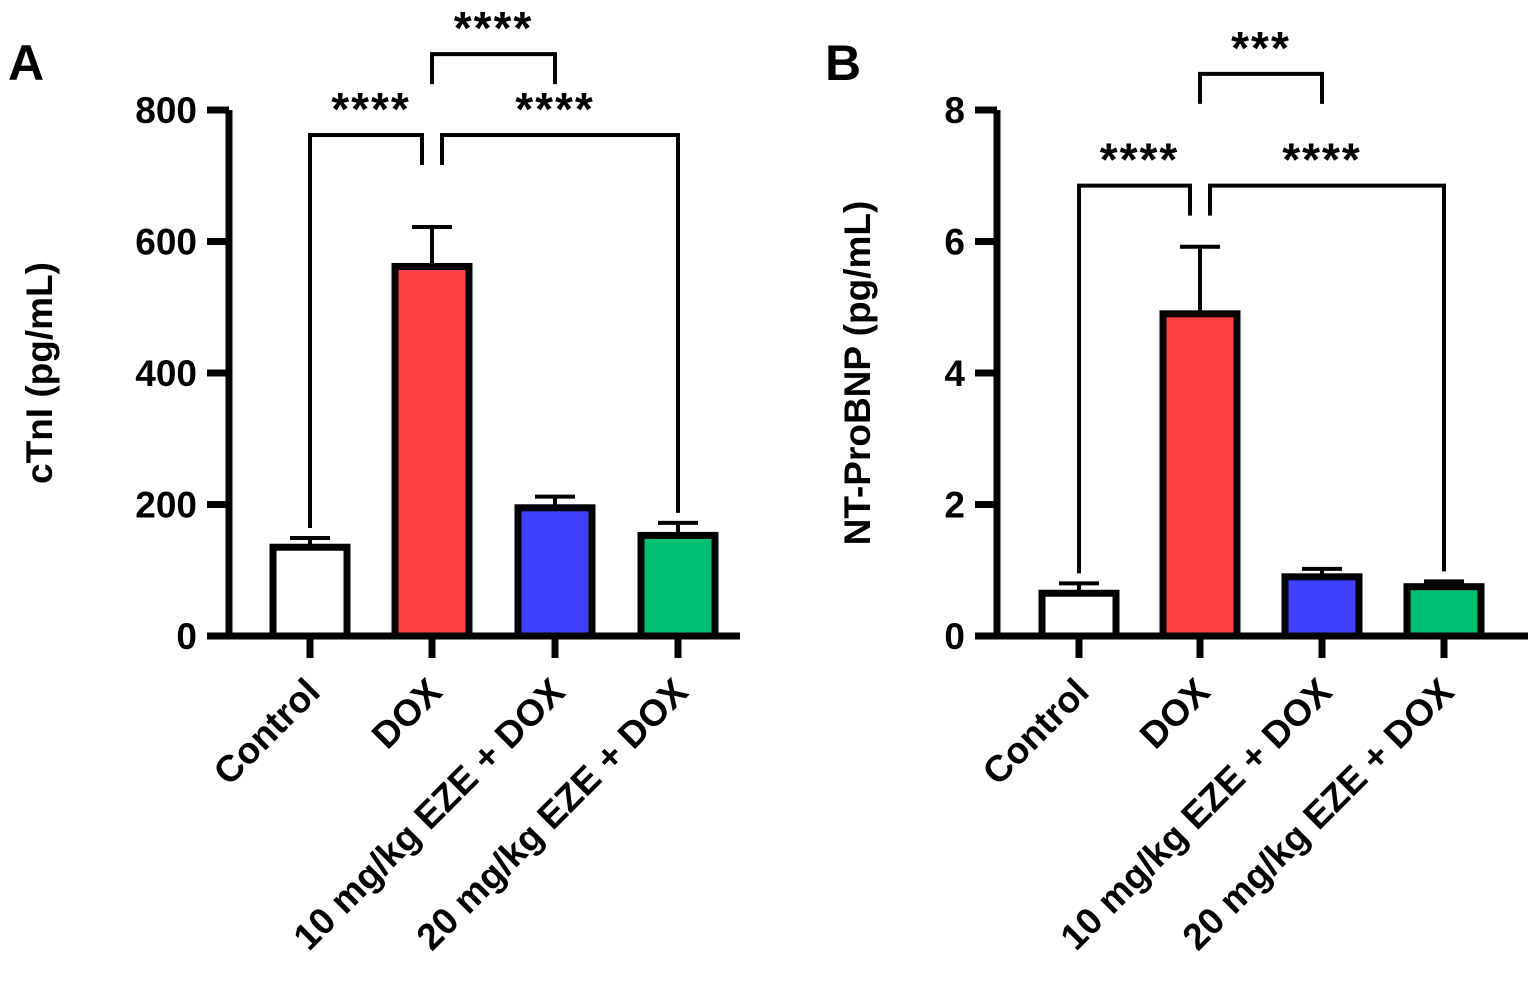  What do you see at coordinates (857, 373) in the screenshot?
I see `y-axis-label: NT-ProBNP (pg/mL)` at bounding box center [857, 373].